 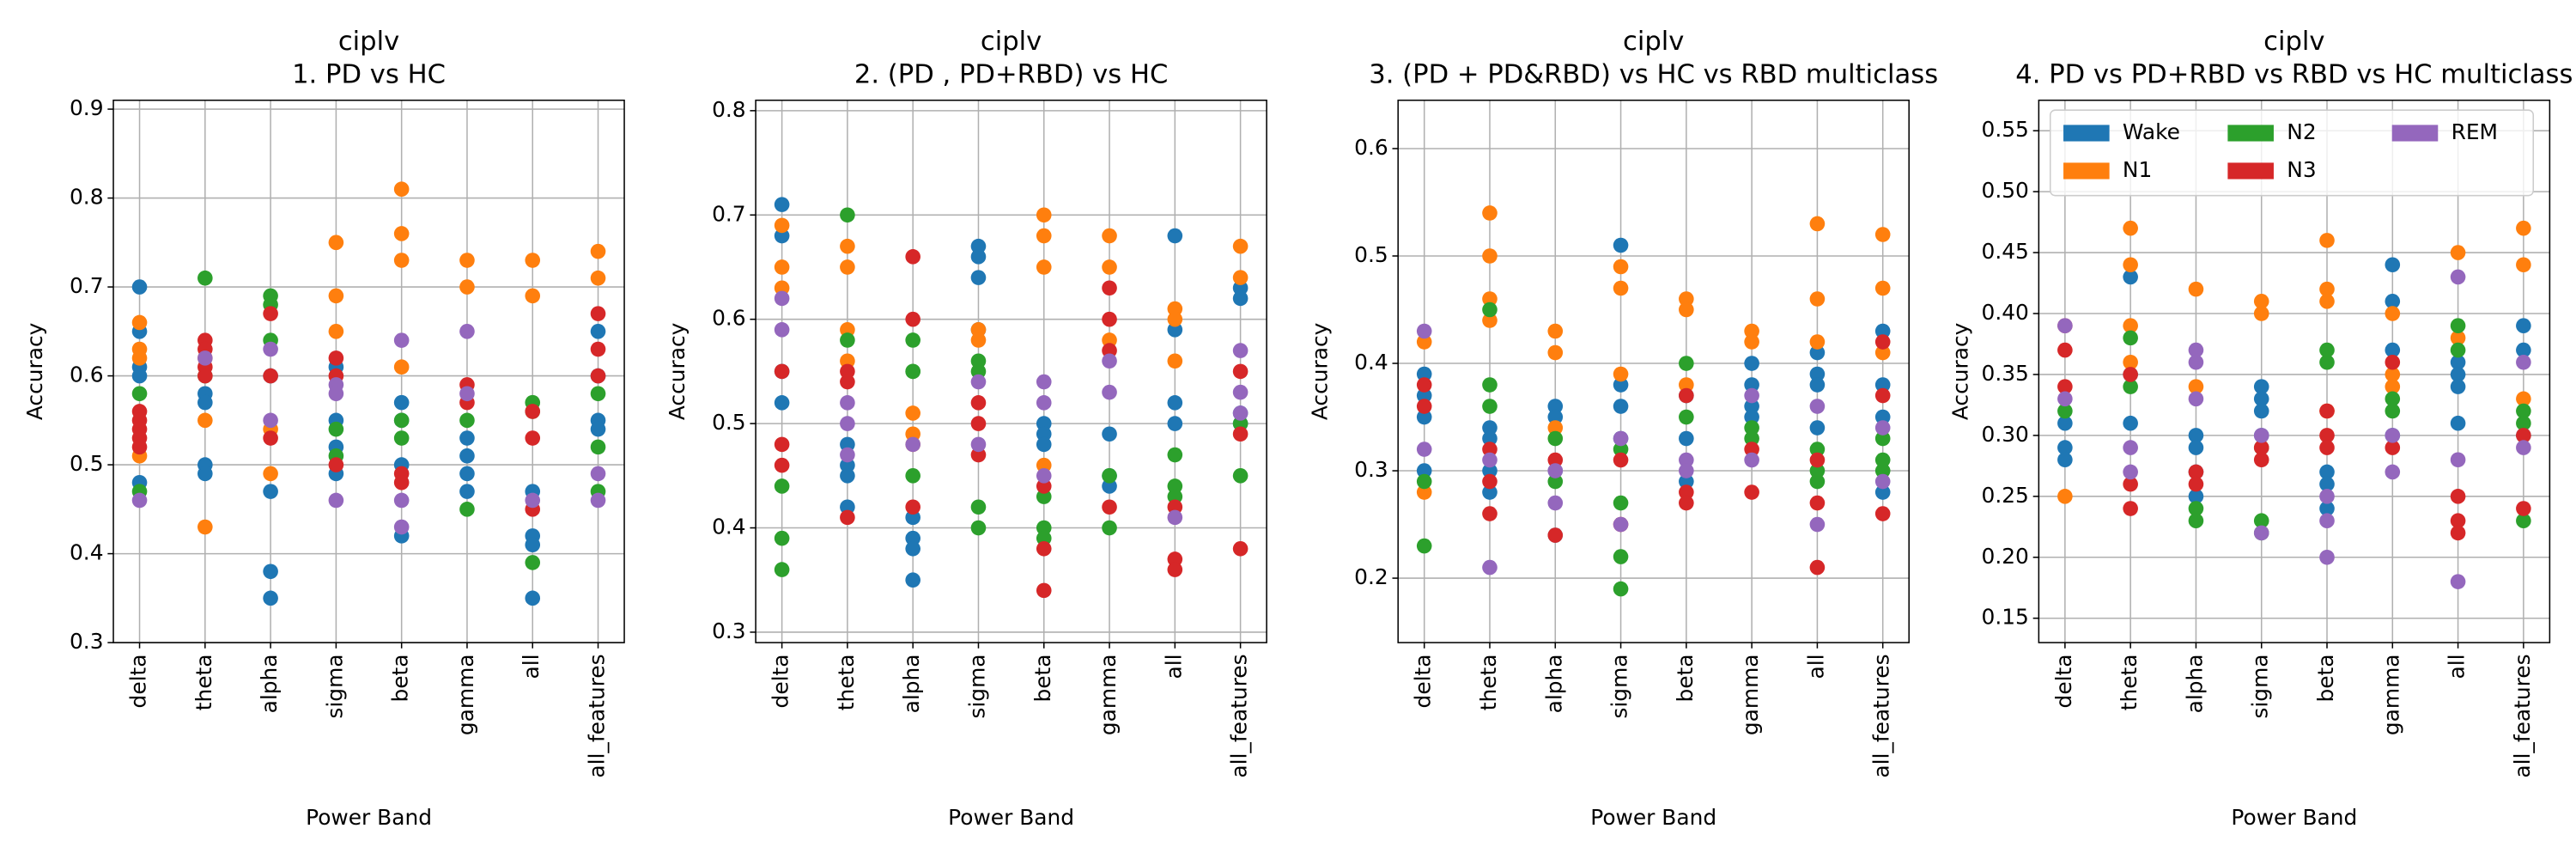 I want to click on legend-label: N1, so click(x=2137, y=170).